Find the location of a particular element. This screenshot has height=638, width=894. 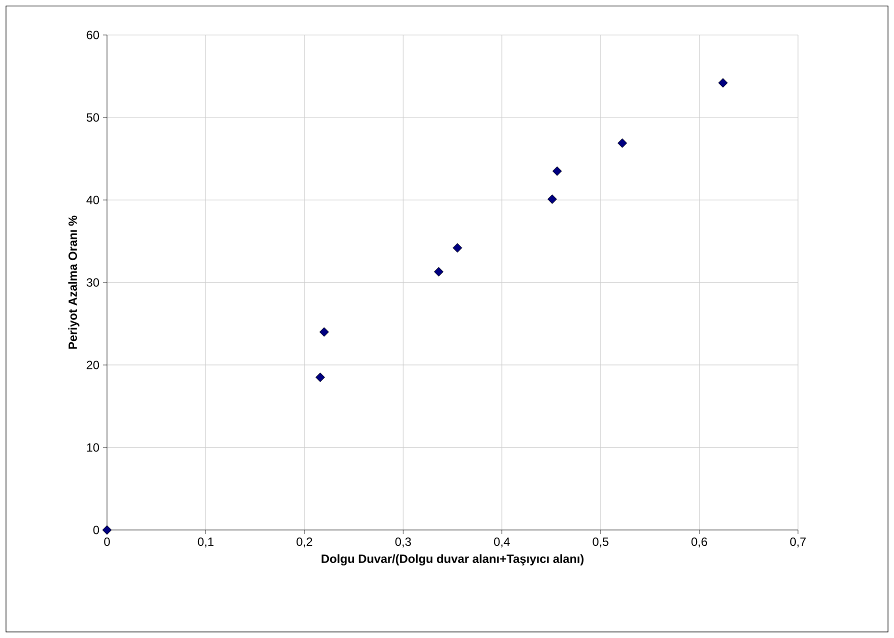

y-tick-label: 50 is located at coordinates (93, 117).